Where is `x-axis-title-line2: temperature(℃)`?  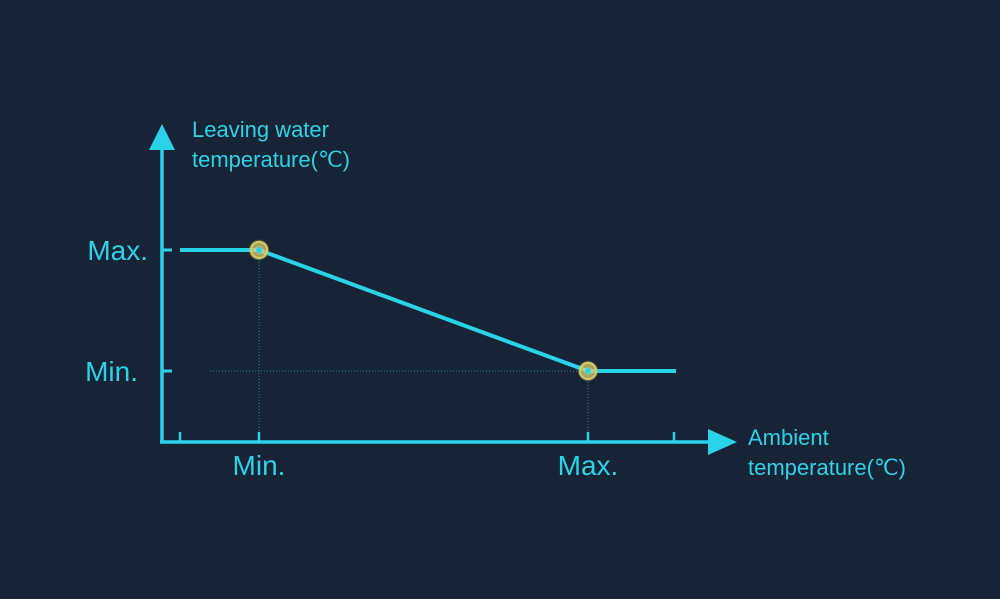
x-axis-title-line2: temperature(℃) is located at coordinates (827, 467).